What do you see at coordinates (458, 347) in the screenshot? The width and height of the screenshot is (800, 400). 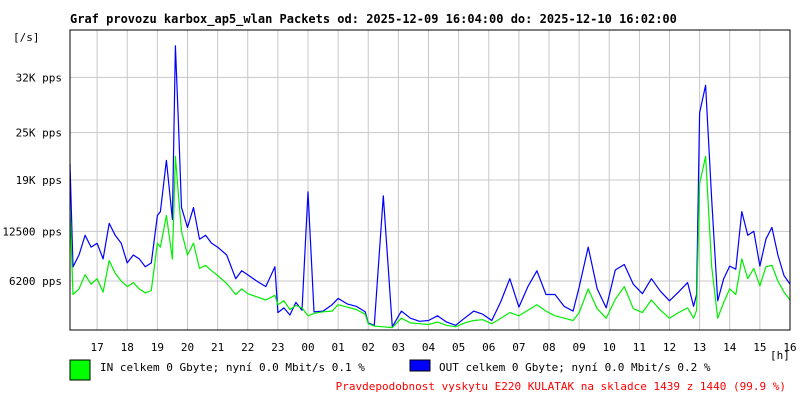 I see `x-tick-label: 05` at bounding box center [458, 347].